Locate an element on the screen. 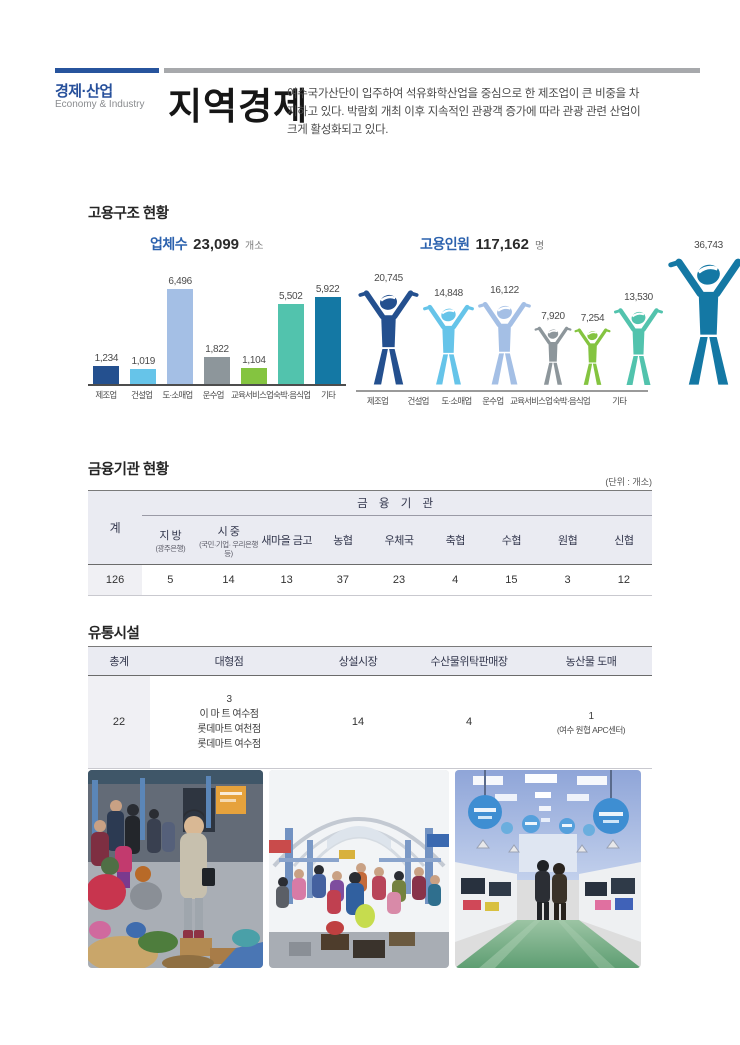  pictogram-value-label: 20,745 is located at coordinates (388, 278).